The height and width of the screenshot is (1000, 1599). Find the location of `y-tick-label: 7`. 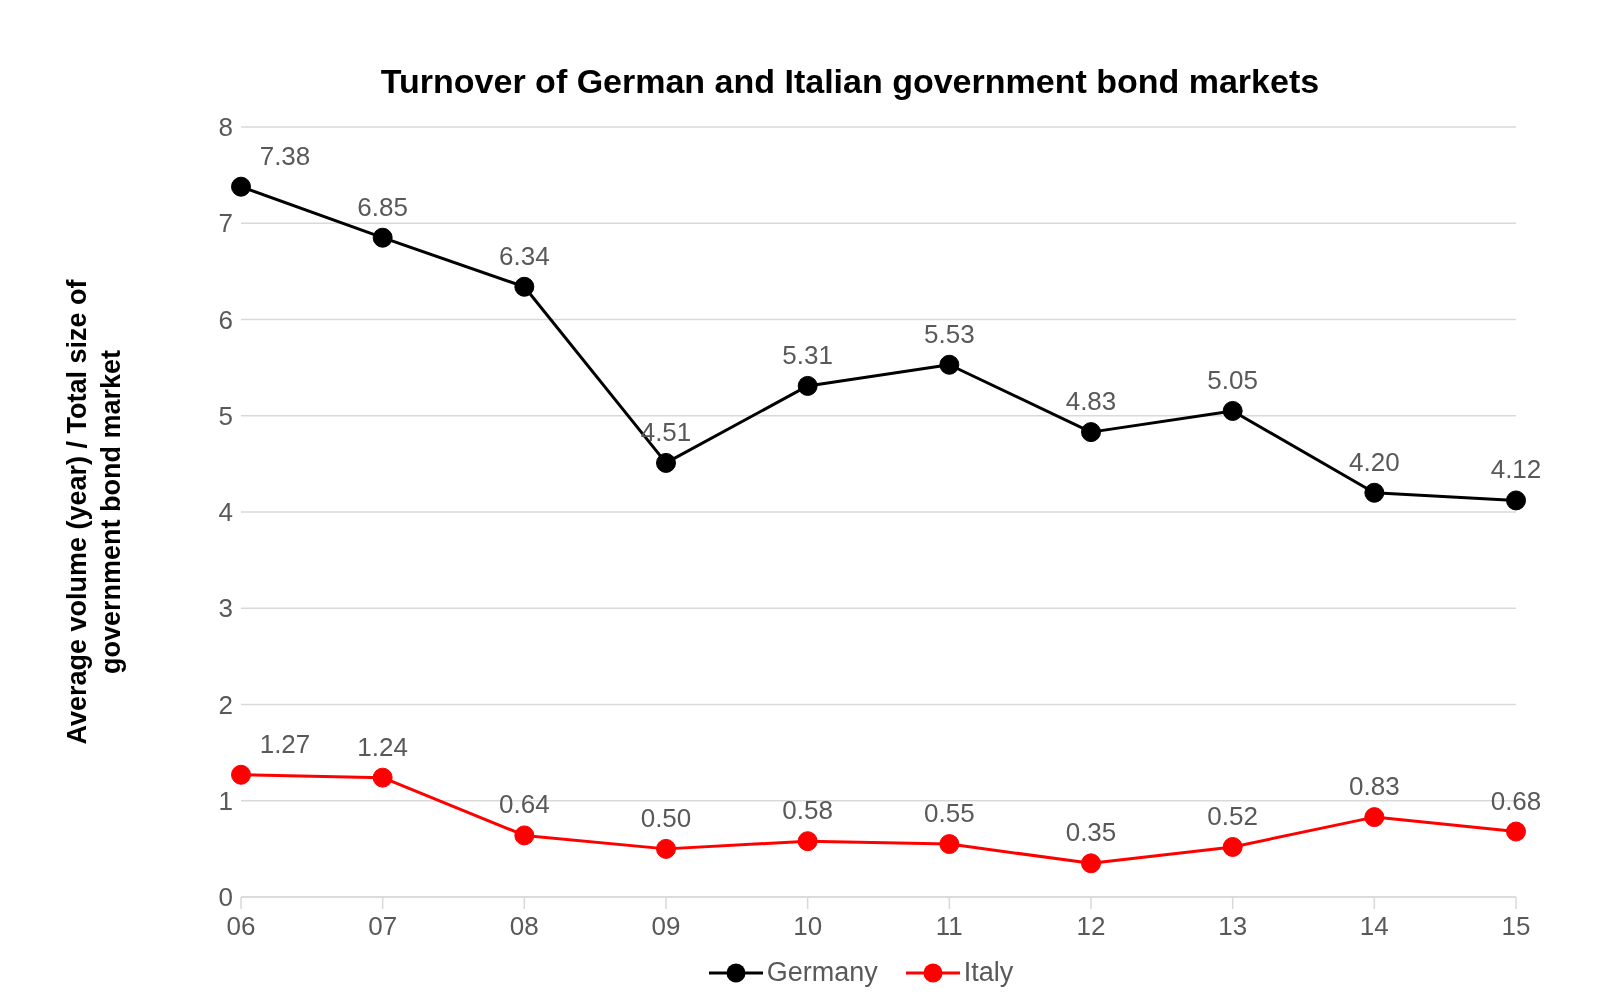

y-tick-label: 7 is located at coordinates (225, 223).